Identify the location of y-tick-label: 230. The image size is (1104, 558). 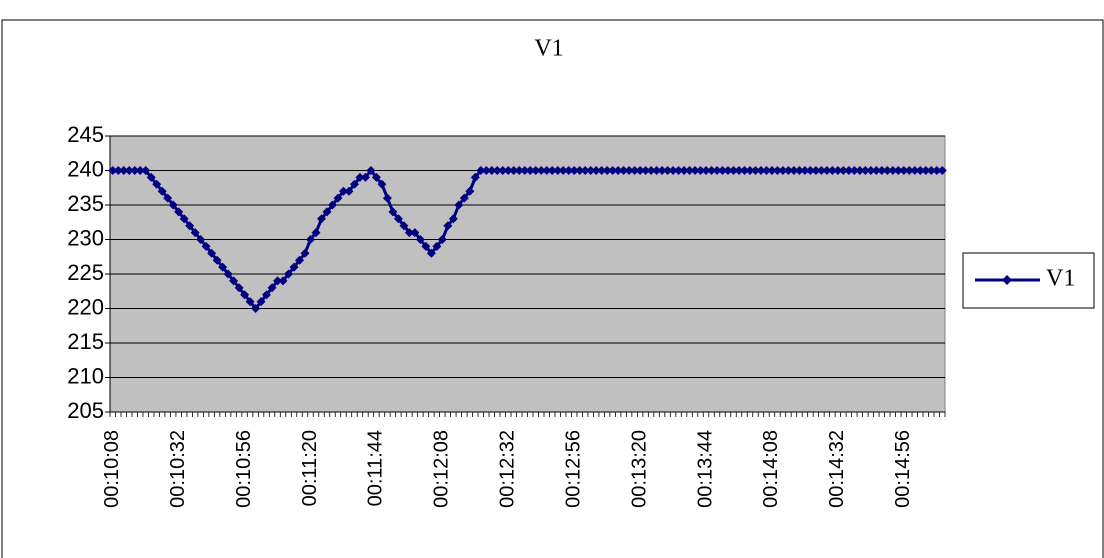
(85, 237).